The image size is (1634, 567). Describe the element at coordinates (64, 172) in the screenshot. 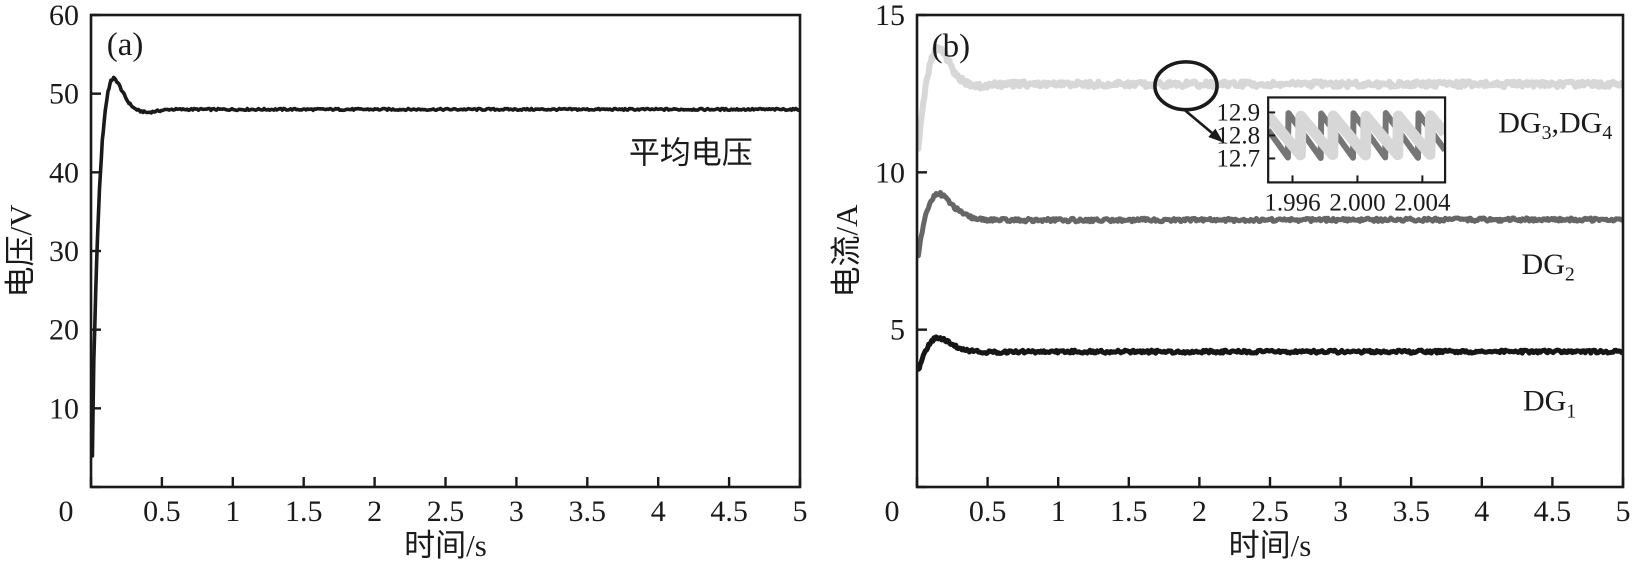

I see `y-tick-label: 40` at that location.